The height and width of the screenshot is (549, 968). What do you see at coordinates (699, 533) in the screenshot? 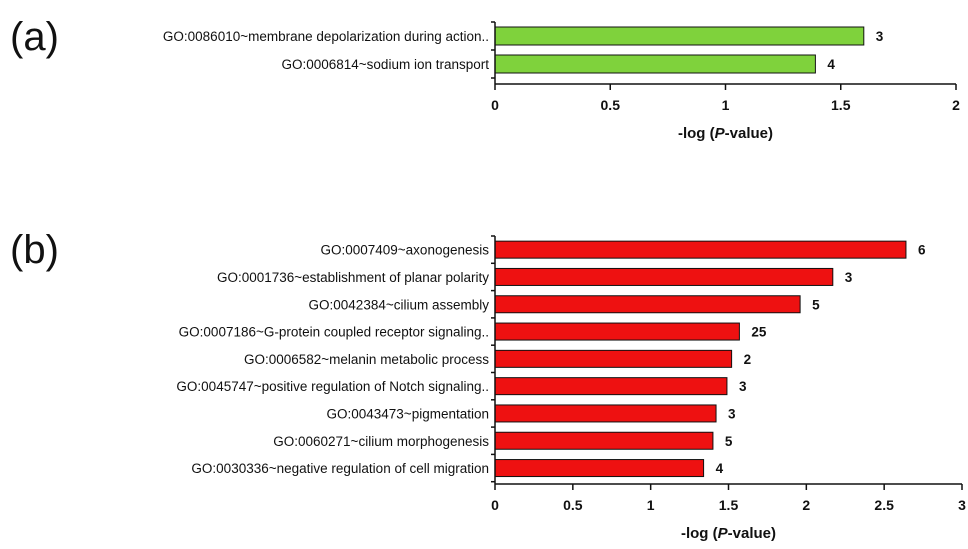
I see `panel-b-x-axis-label-prefix: -log (` at bounding box center [699, 533].